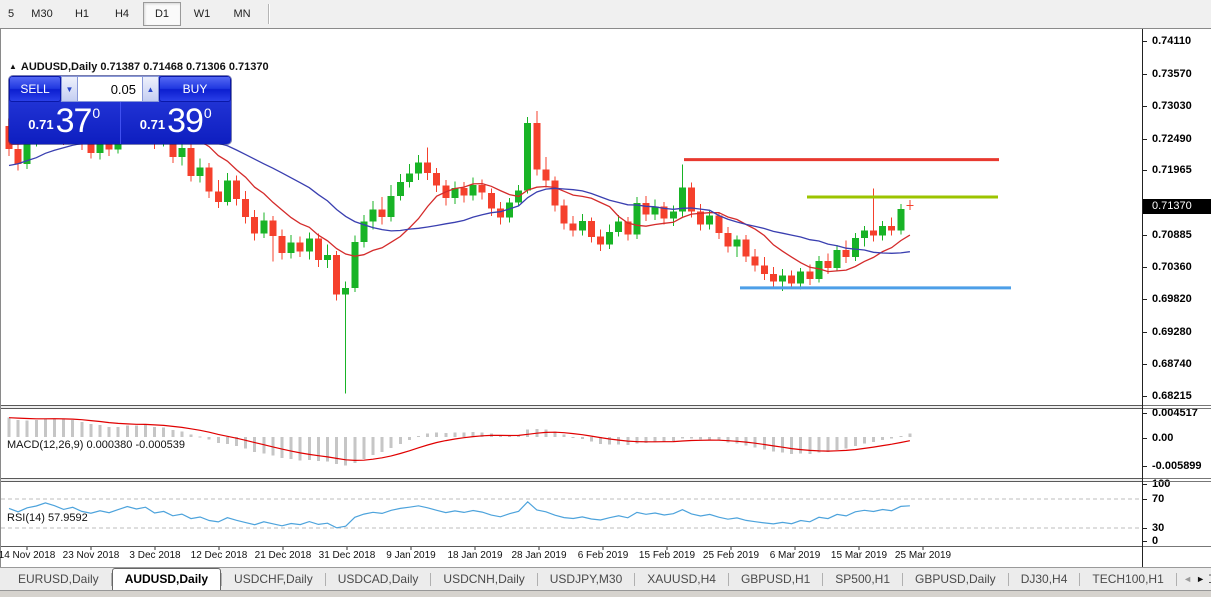 This screenshot has height=597, width=1211. Describe the element at coordinates (1158, 499) in the screenshot. I see `rsi-axis-label: 70` at that location.